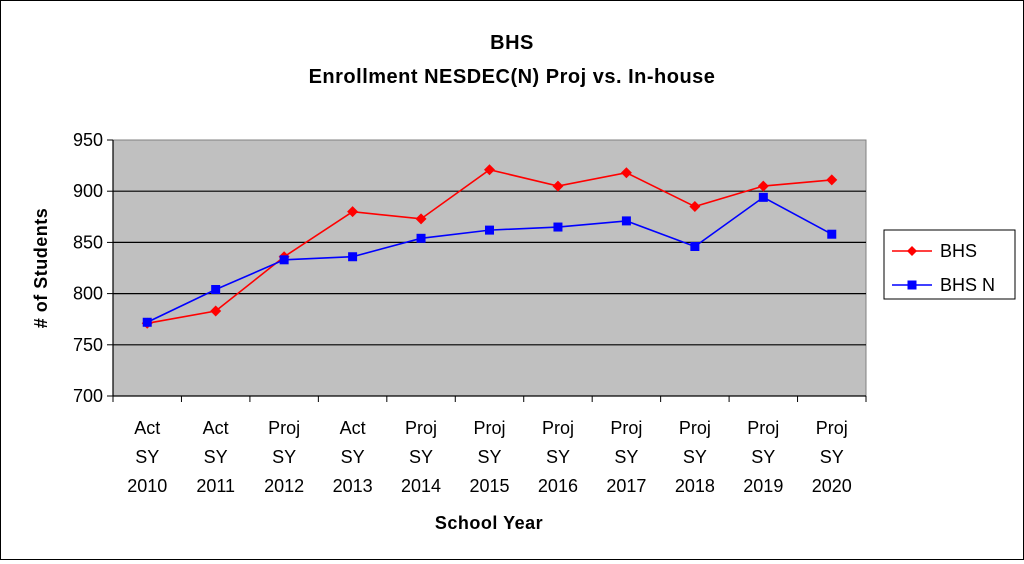 The width and height of the screenshot is (1024, 564). I want to click on x-tick-label: 2010, so click(147, 486).